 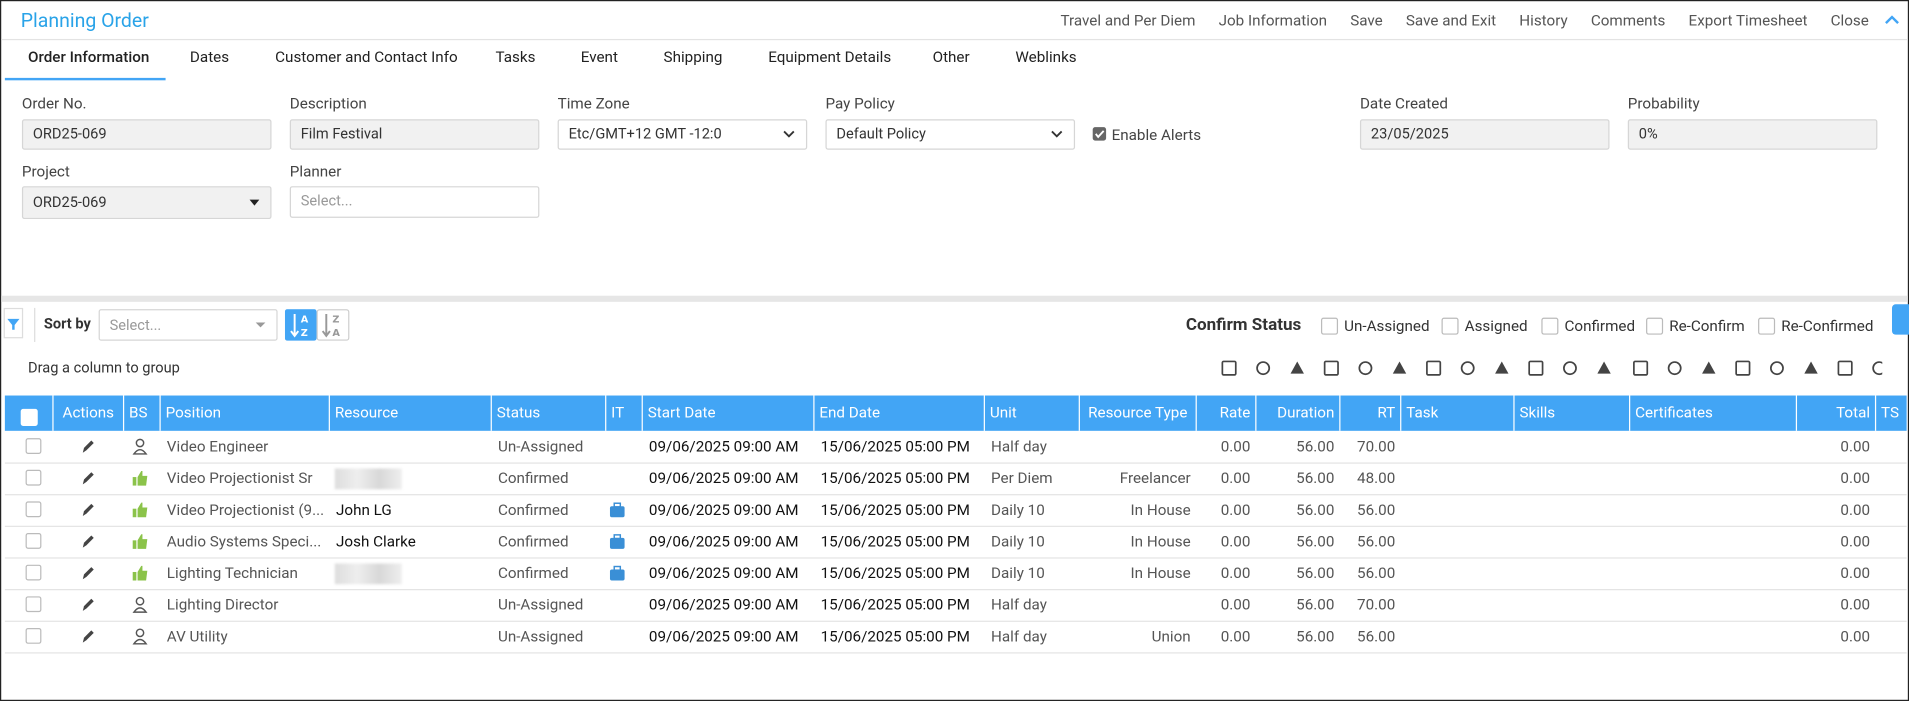 I want to click on side-panel-toggle, so click(x=1900, y=319).